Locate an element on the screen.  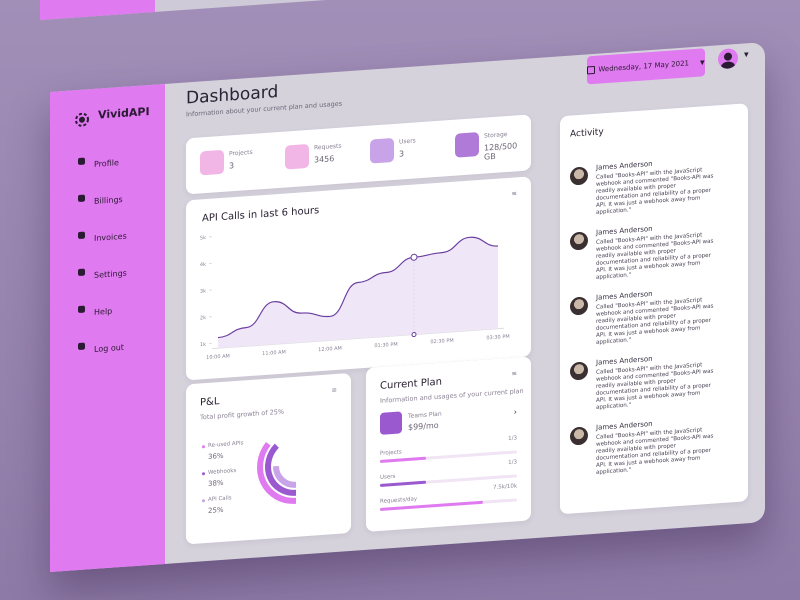
brand-logo is located at coordinates (82, 119).